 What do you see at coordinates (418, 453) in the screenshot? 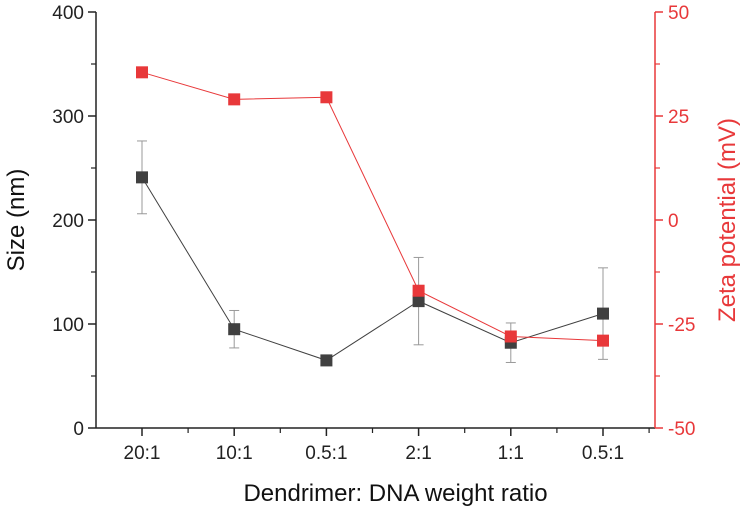
I see `x-tick-label: 2:1` at bounding box center [418, 453].